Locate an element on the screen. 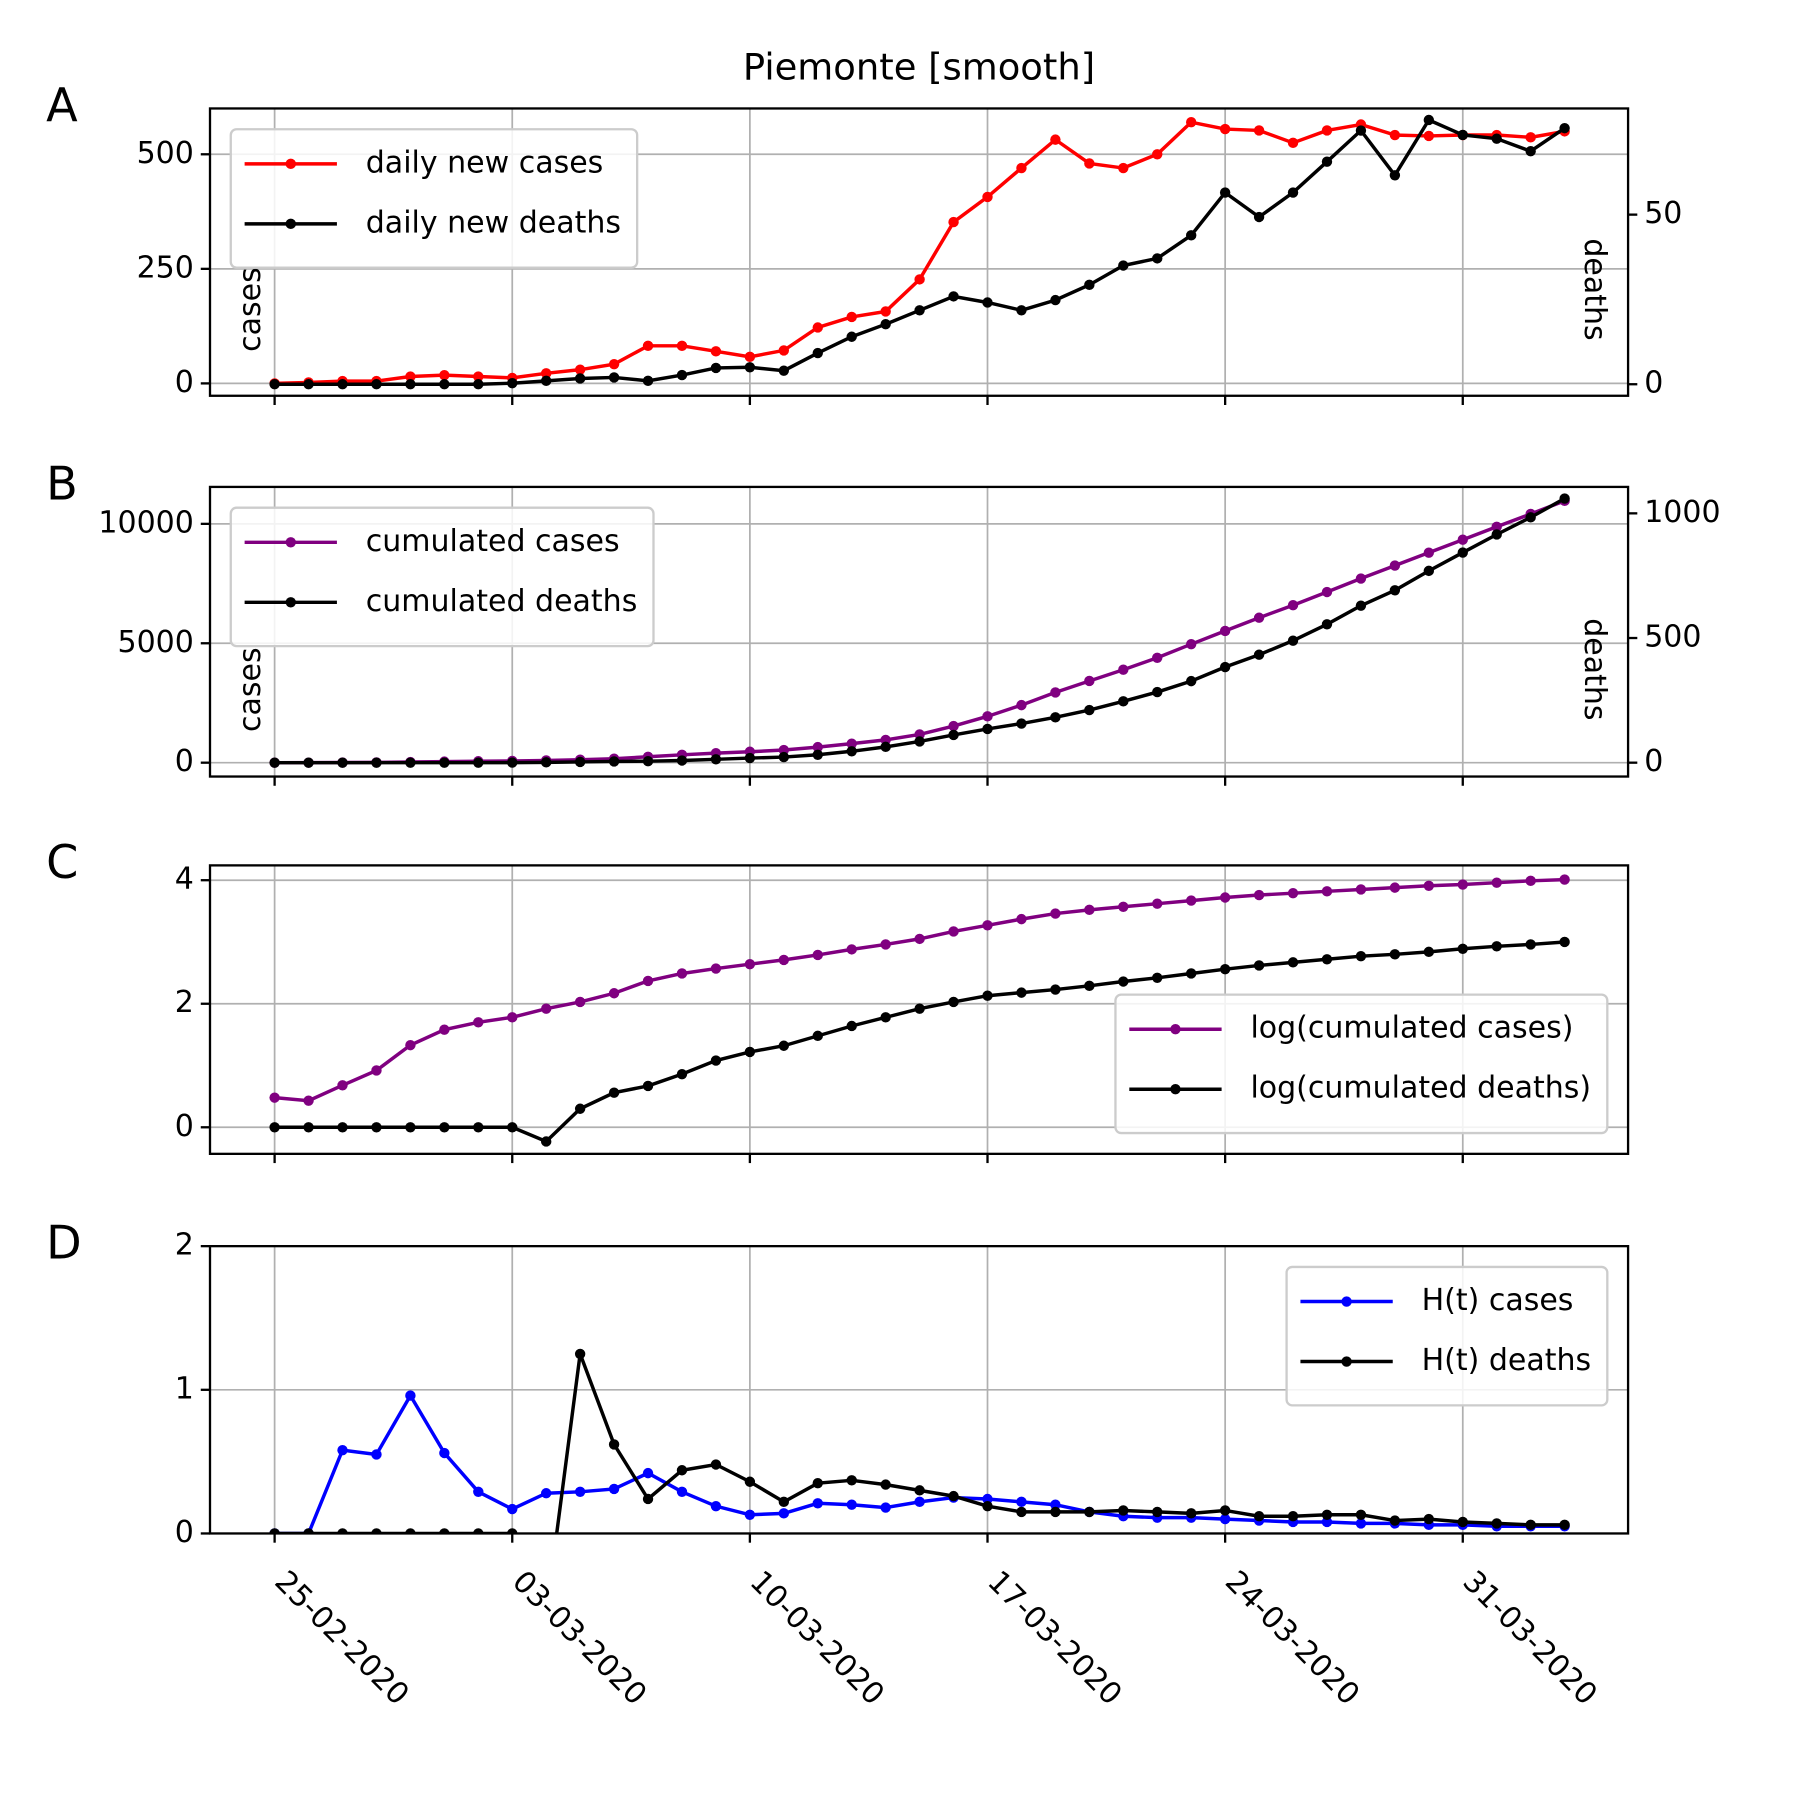 Image resolution: width=1800 pixels, height=1800 pixels. y-tick-label: 0 is located at coordinates (184, 1126).